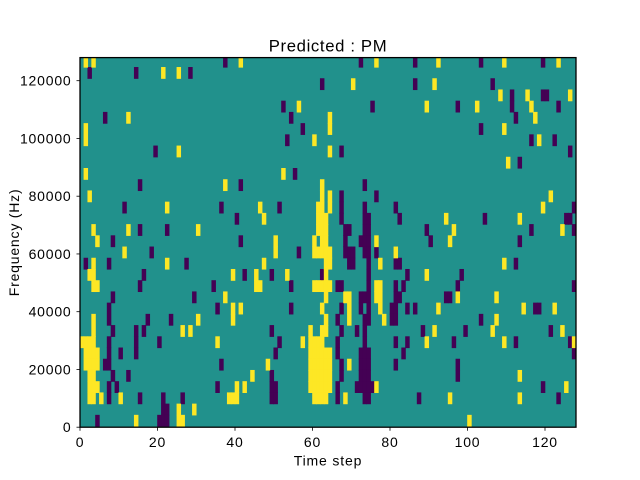  Describe the element at coordinates (46, 81) in the screenshot. I see `svg-text: 120000` at that location.